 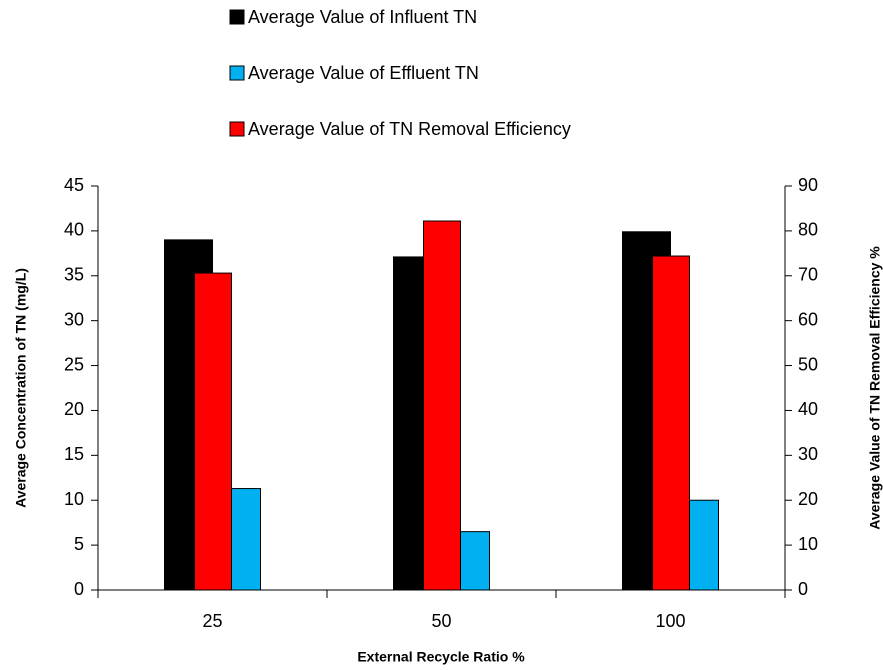 I want to click on legend-label: Average Value of TN Removal Efficiency, so click(x=409, y=129).